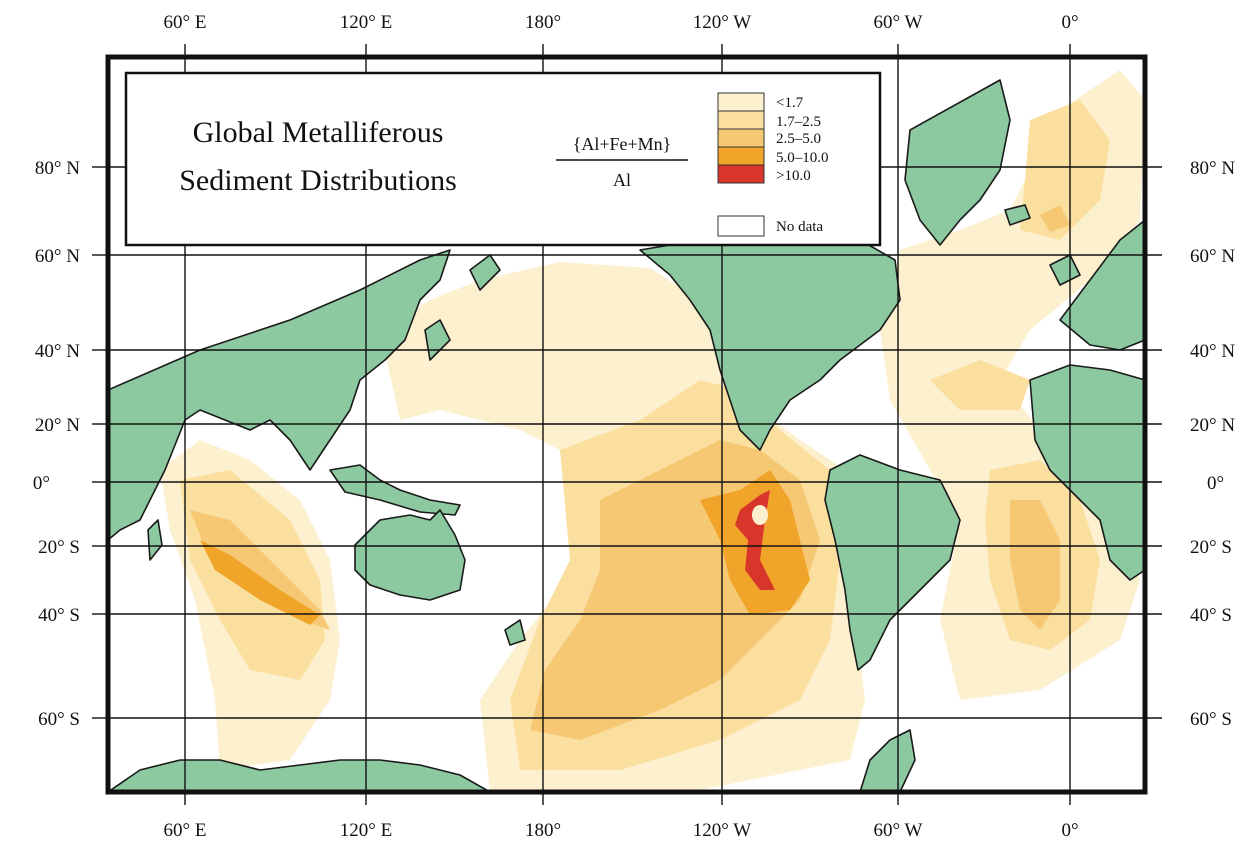 The image size is (1252, 848). Describe the element at coordinates (41, 483) in the screenshot. I see `lat-label-left: 0°` at that location.